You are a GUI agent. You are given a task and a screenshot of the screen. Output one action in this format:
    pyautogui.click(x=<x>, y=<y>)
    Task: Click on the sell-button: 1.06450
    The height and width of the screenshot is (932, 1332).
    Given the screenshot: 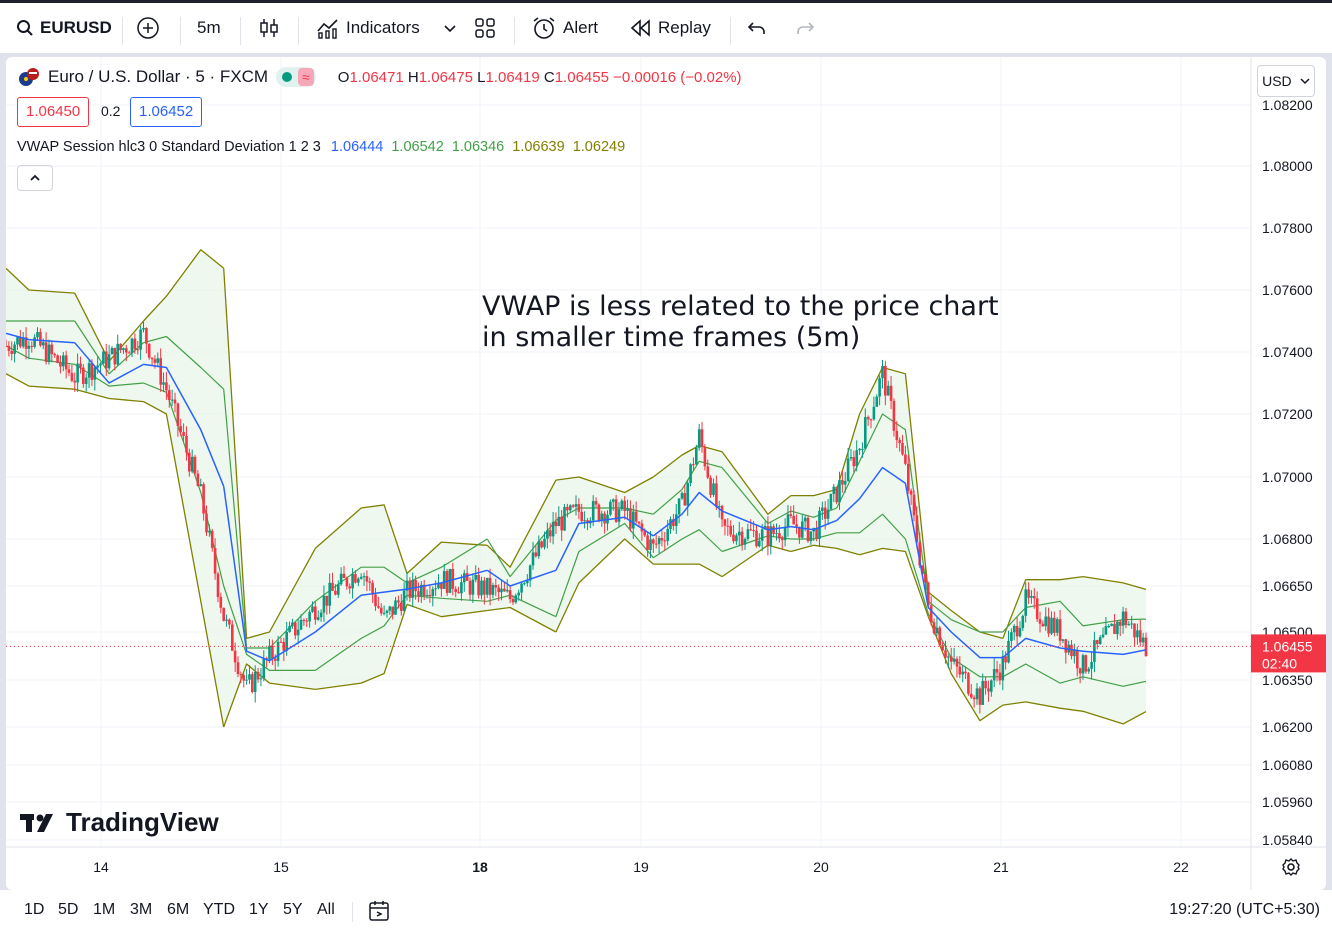 What is the action you would take?
    pyautogui.click(x=53, y=112)
    